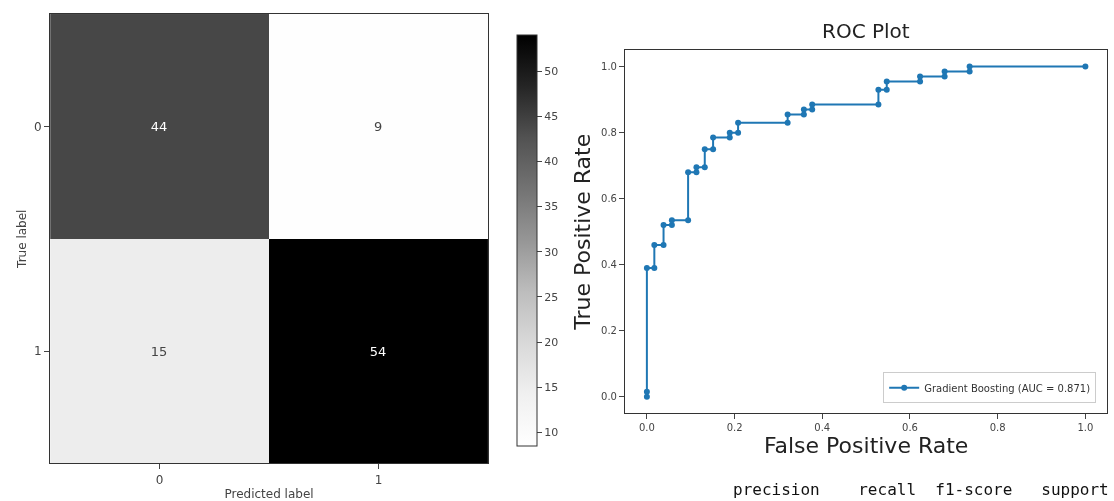  What do you see at coordinates (551, 207) in the screenshot?
I see `color-bar-label: 35` at bounding box center [551, 207].